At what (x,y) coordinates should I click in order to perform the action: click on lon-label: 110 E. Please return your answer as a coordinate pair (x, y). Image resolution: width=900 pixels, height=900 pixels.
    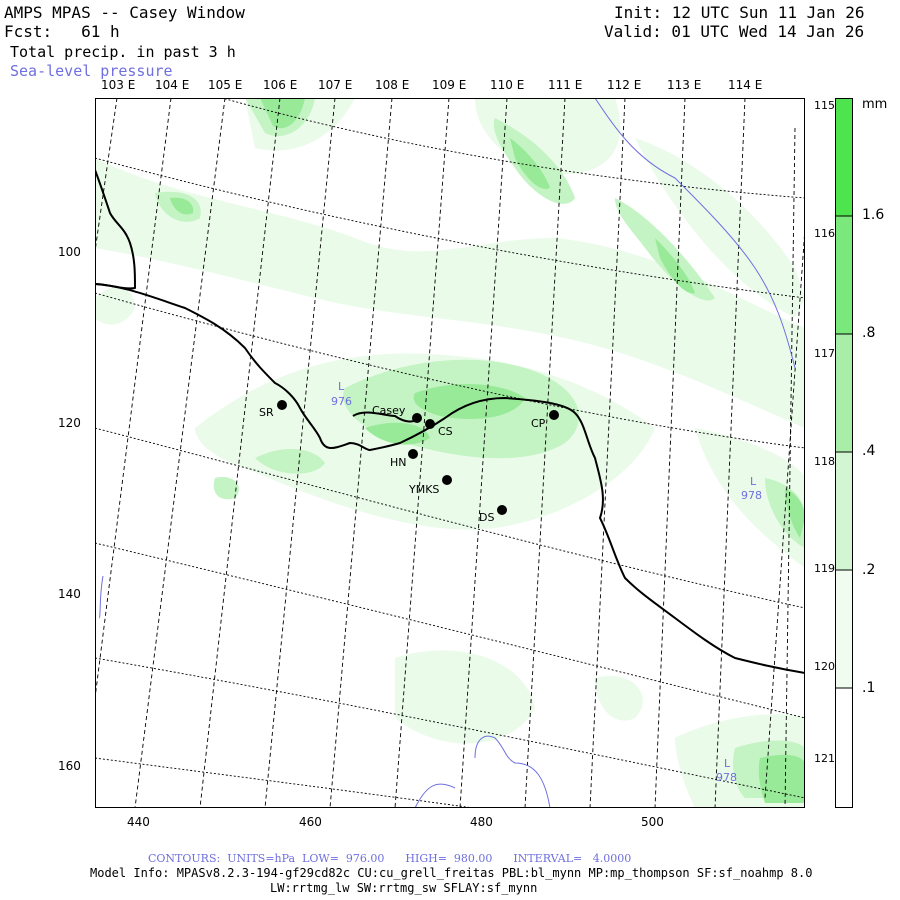
    Looking at the image, I should click on (507, 85).